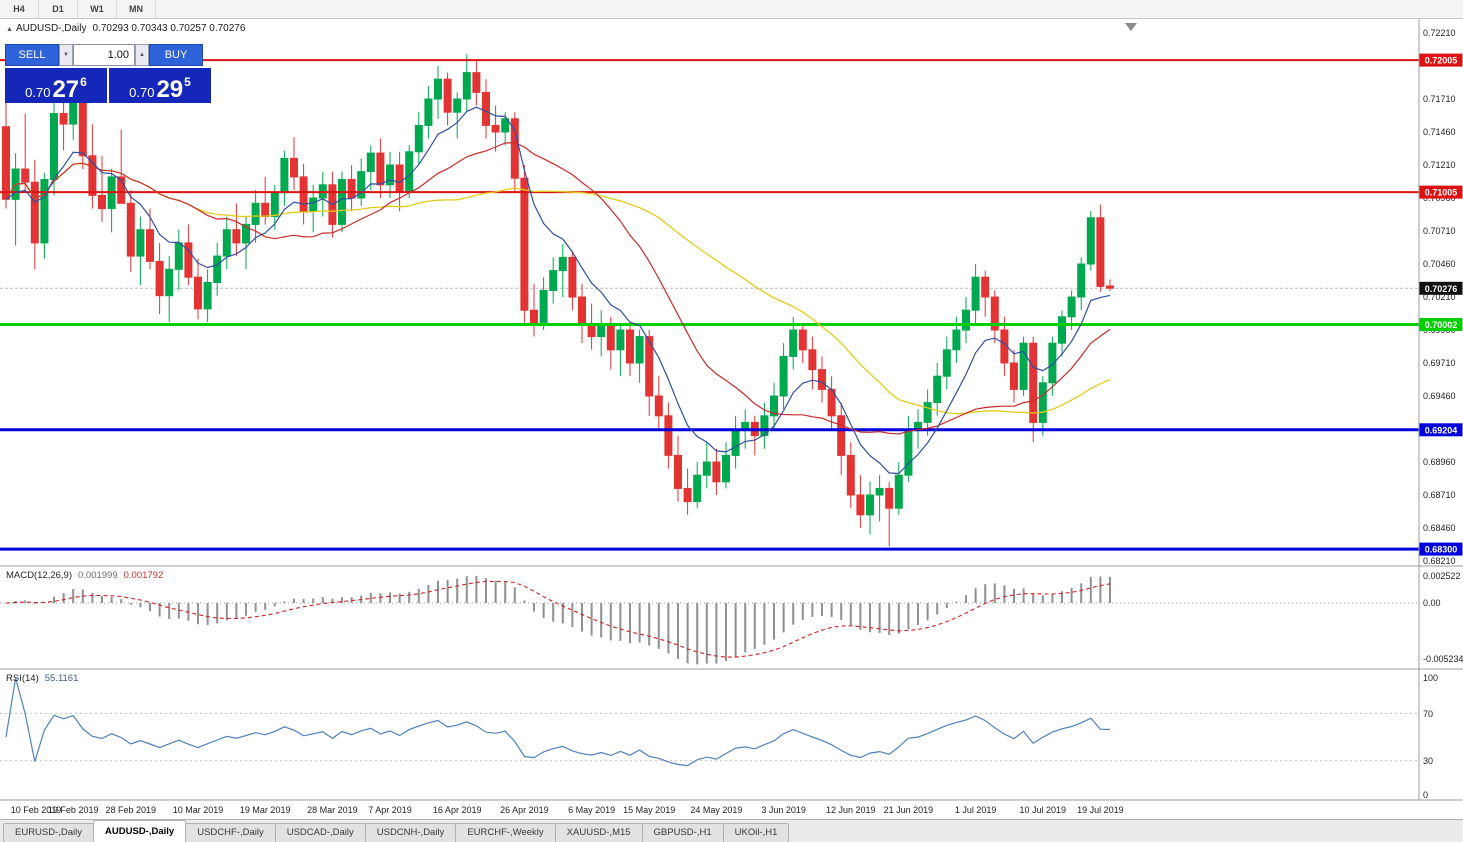  What do you see at coordinates (1439, 264) in the screenshot?
I see `svg-text: 0.70460` at bounding box center [1439, 264].